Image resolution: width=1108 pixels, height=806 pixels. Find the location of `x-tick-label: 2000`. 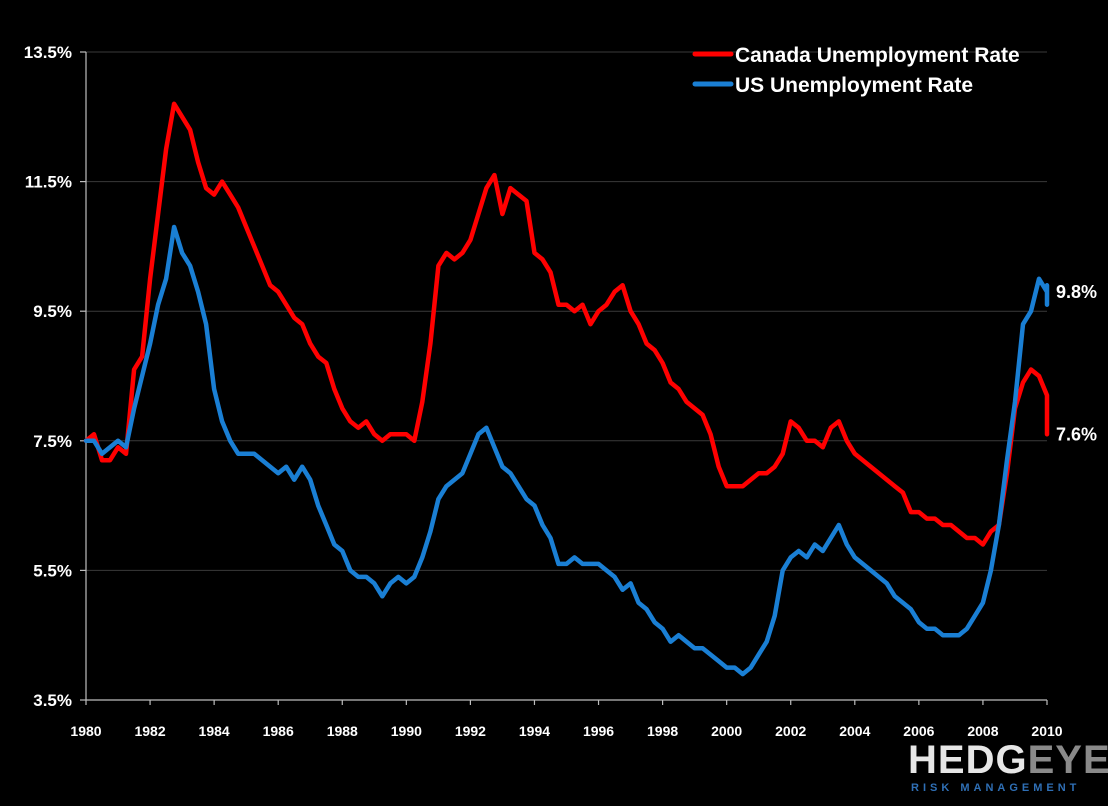

x-tick-label: 2000 is located at coordinates (726, 731).